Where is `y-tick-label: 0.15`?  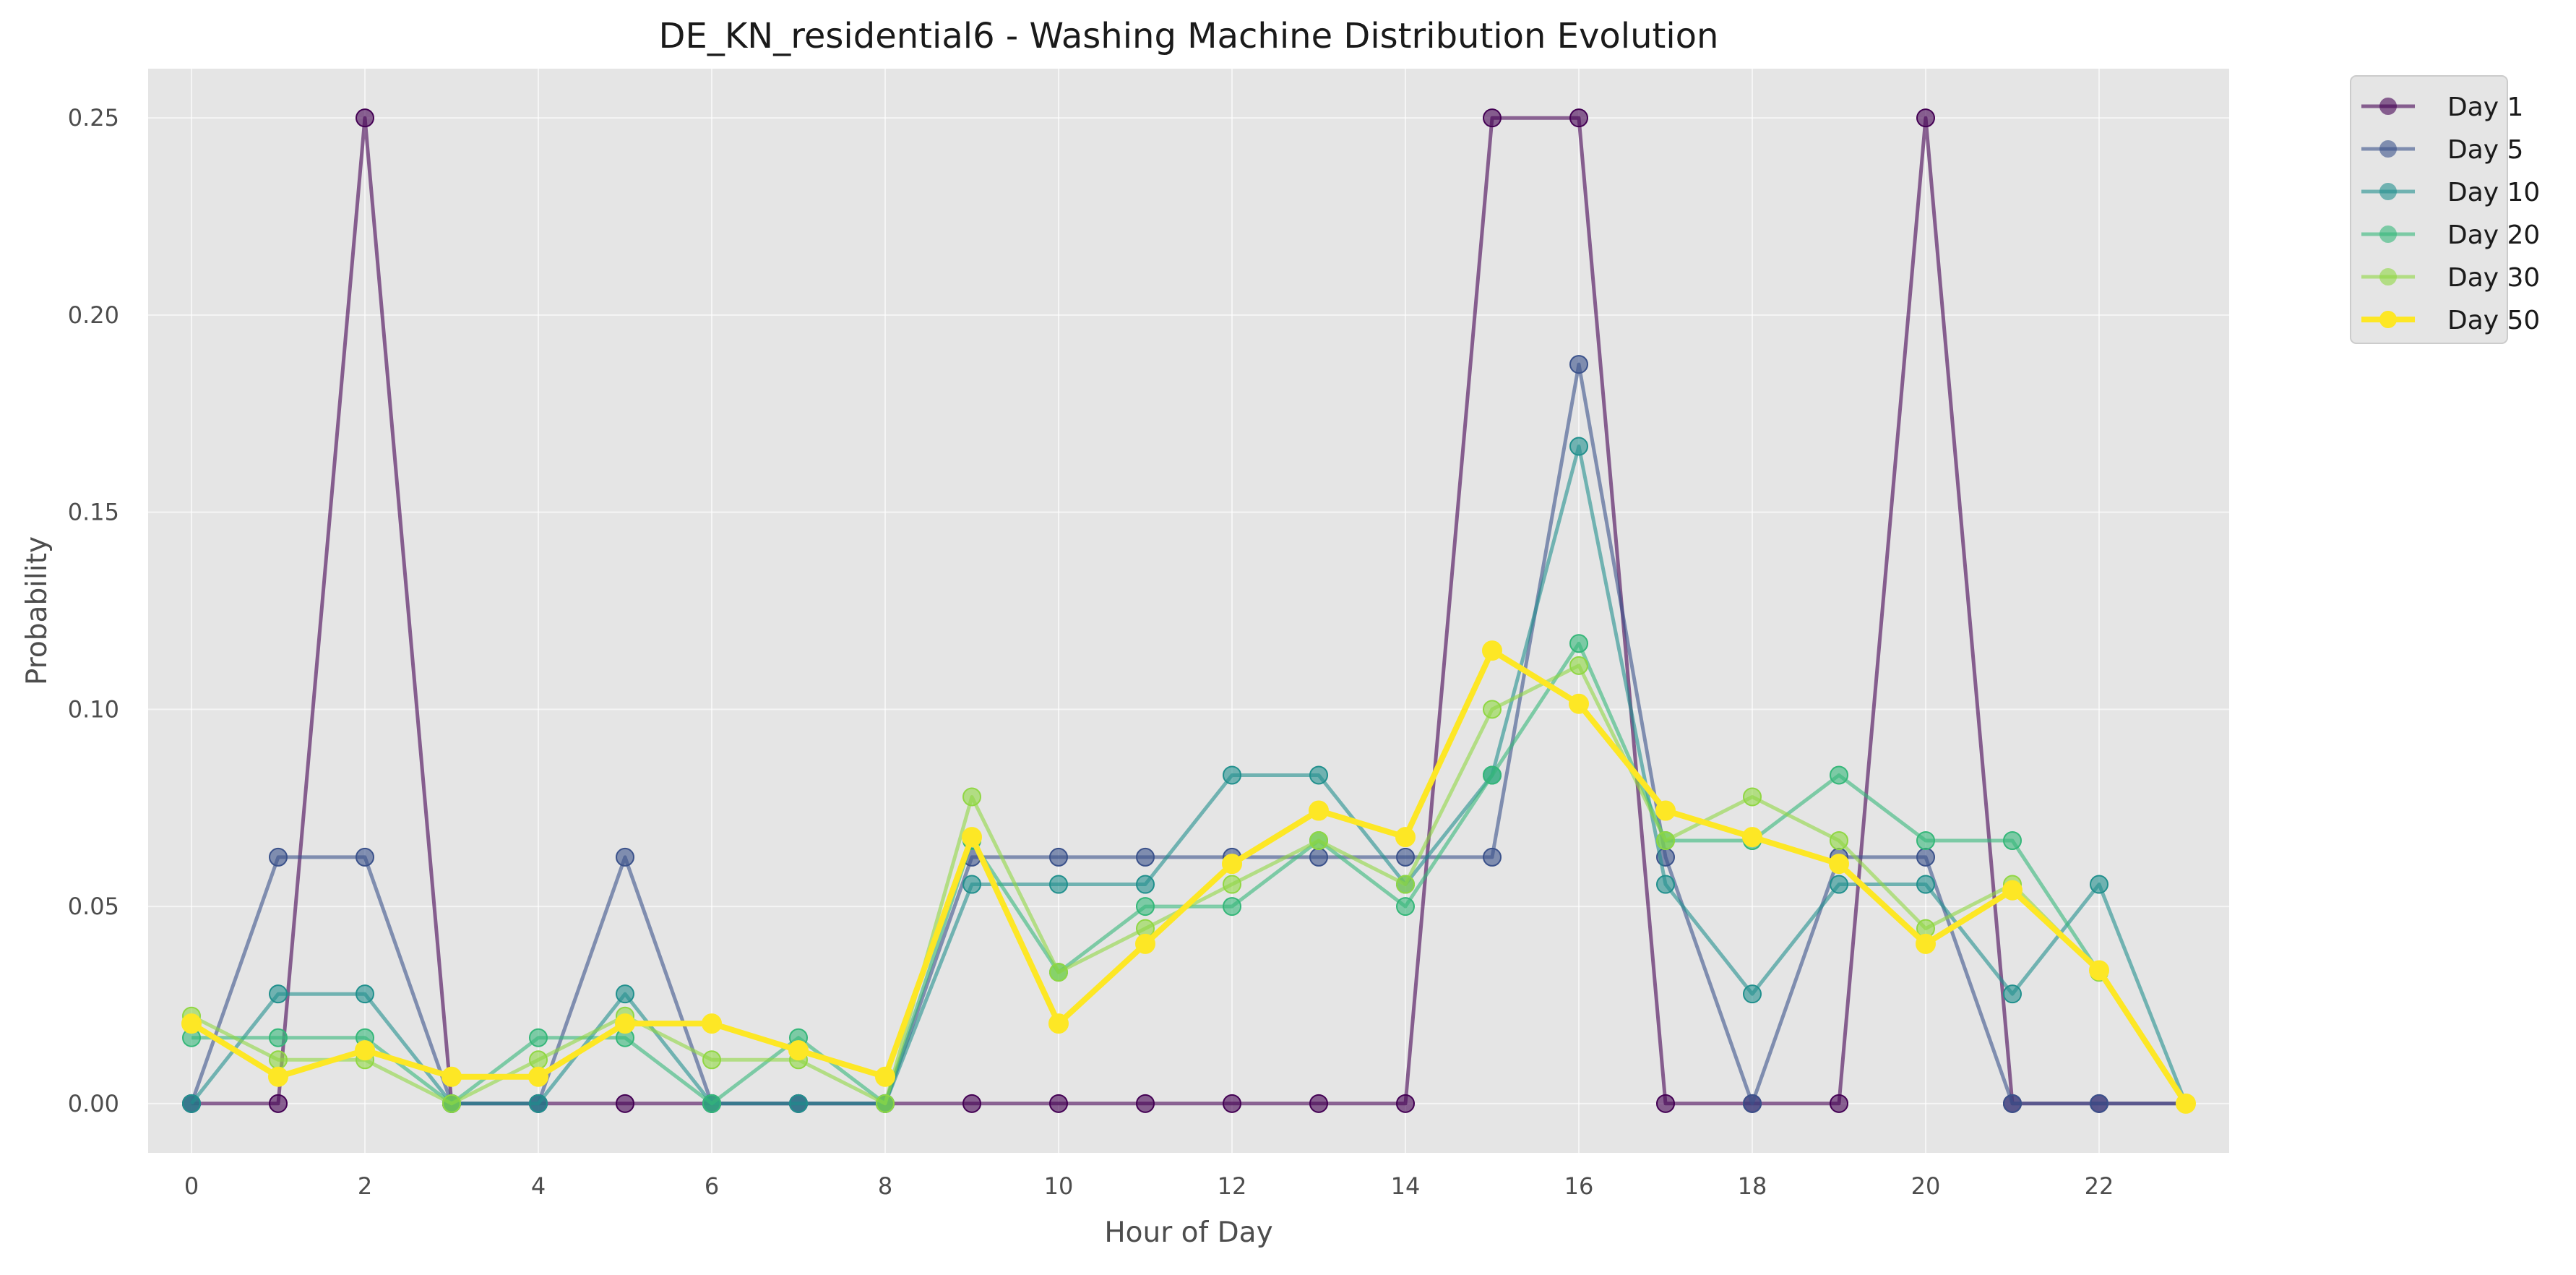
y-tick-label: 0.15 is located at coordinates (93, 512).